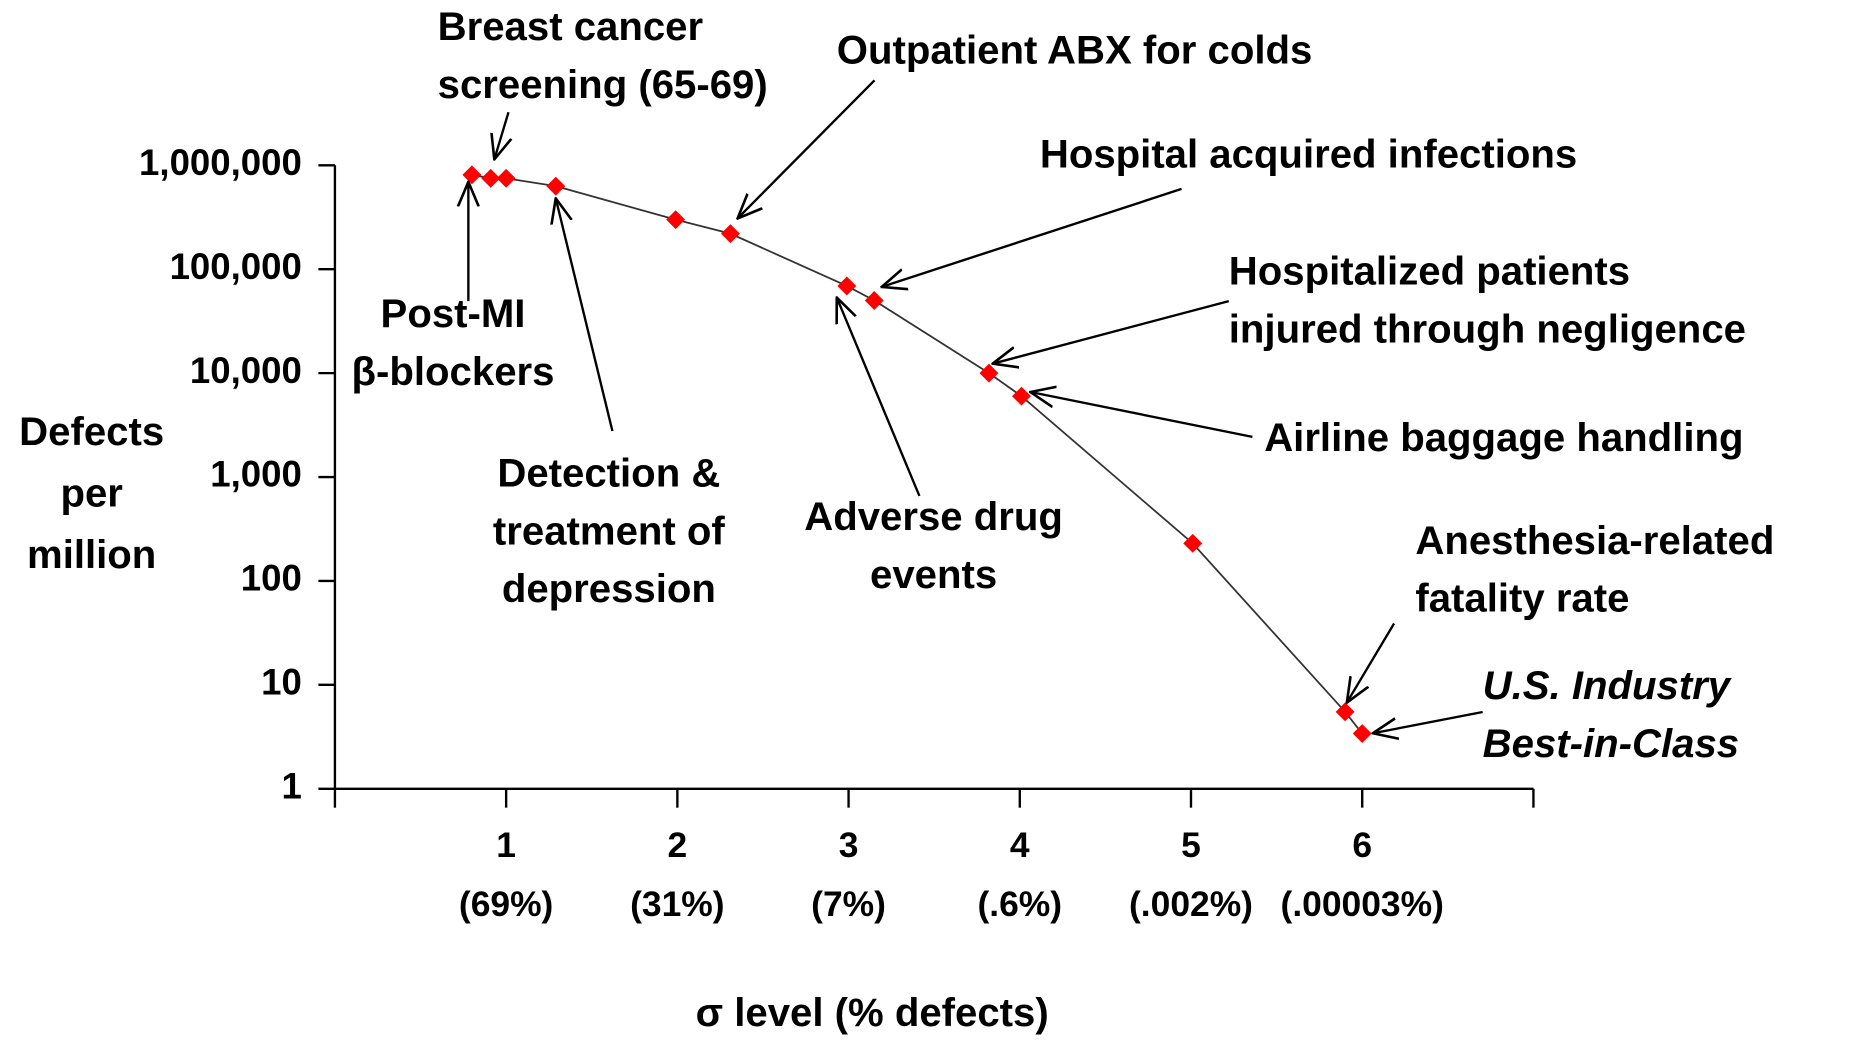  I want to click on annotation: β-blockers, so click(453, 371).